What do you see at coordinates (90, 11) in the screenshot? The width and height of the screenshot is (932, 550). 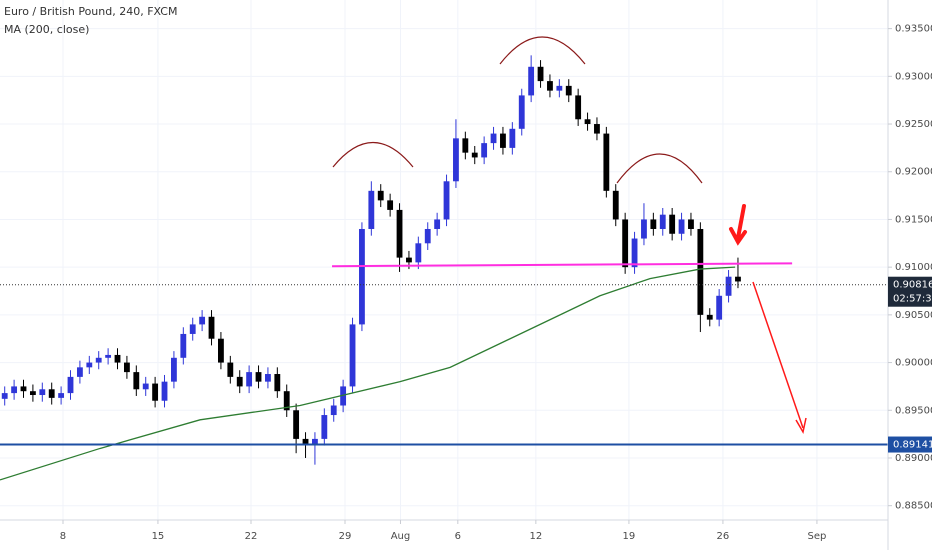 I see `chart-title: Euro / British Pound, 240, FXCM` at bounding box center [90, 11].